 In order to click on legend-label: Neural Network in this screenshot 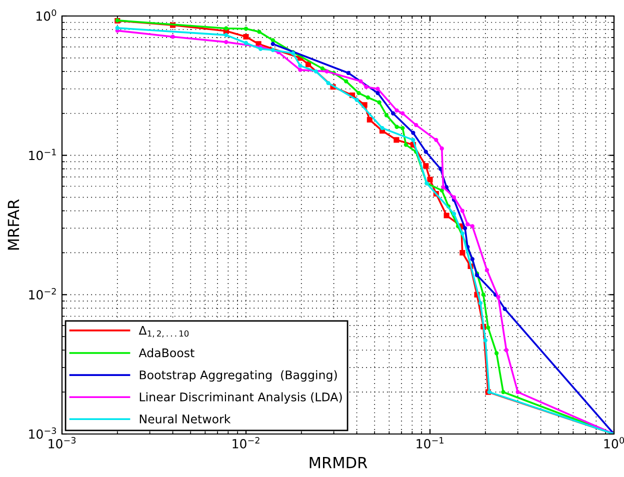, I will do `click(185, 419)`.